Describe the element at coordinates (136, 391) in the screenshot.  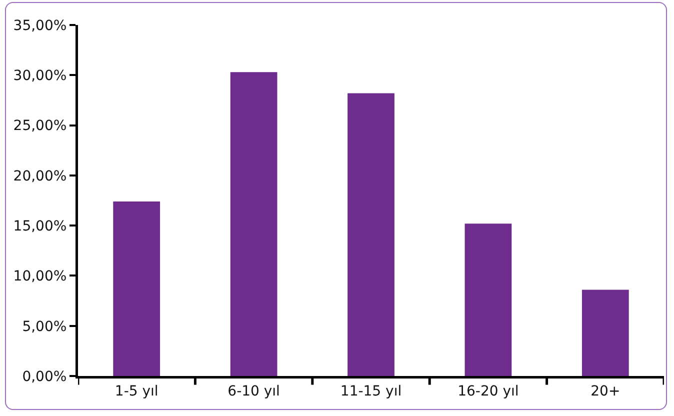
I see `x-tick-label: 1-5 yıl` at that location.